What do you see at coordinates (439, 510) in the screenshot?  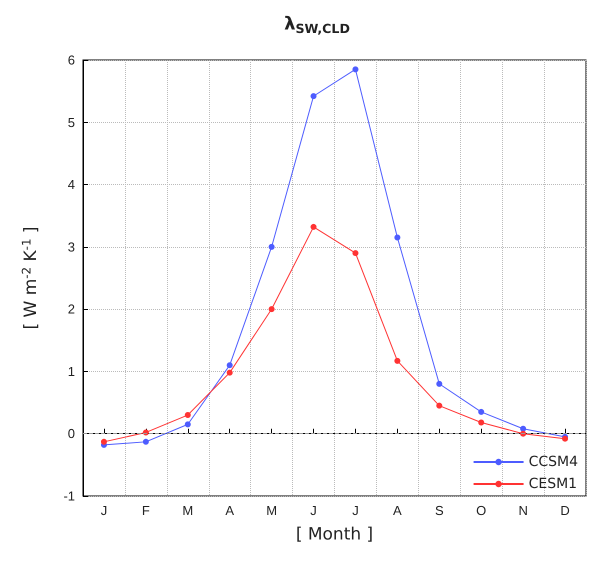 I see `x-tick-label: S` at bounding box center [439, 510].